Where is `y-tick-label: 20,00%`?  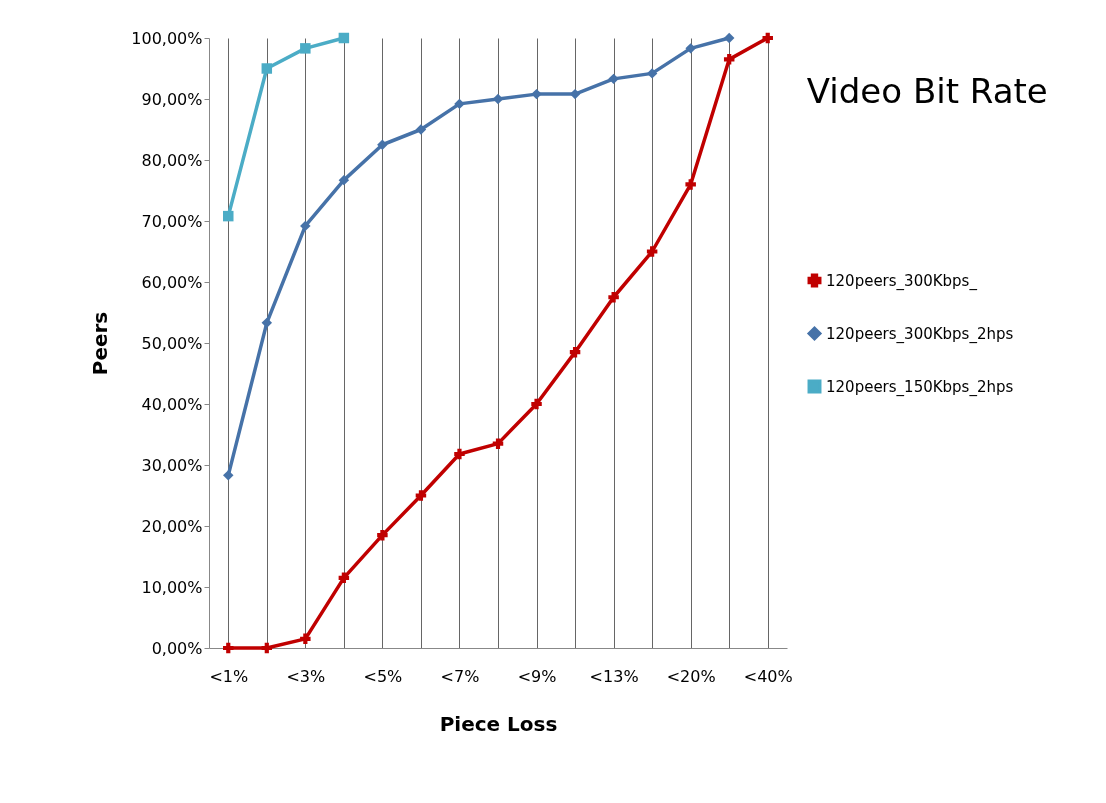 y-tick-label: 20,00% is located at coordinates (172, 526).